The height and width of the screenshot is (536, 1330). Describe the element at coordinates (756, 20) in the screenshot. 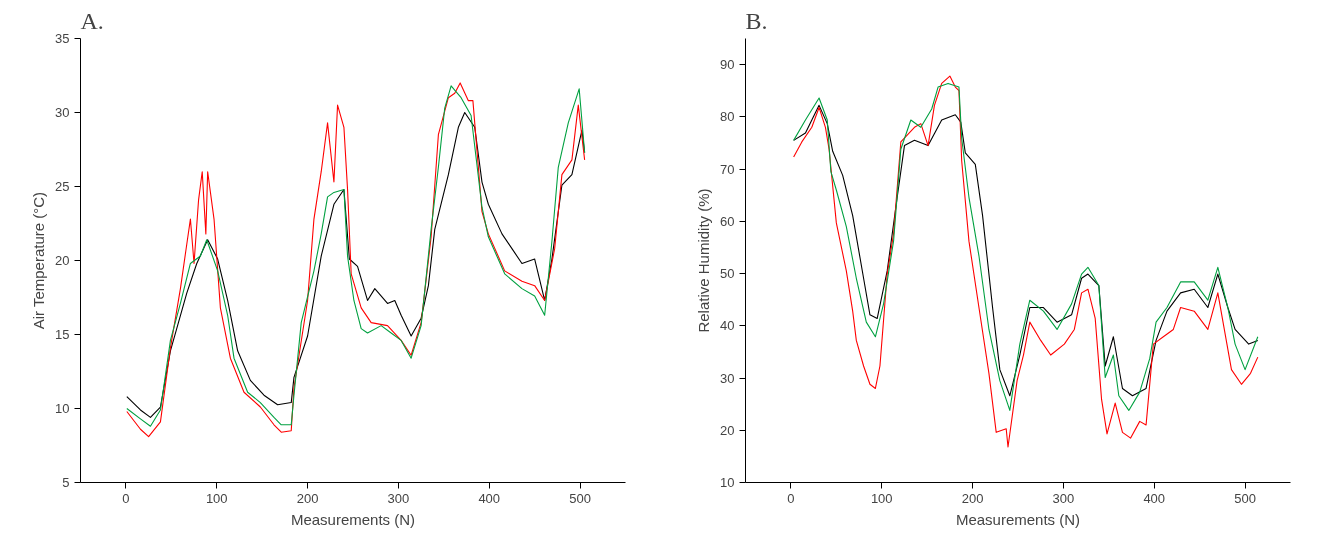

I see `chart-title: B.` at that location.